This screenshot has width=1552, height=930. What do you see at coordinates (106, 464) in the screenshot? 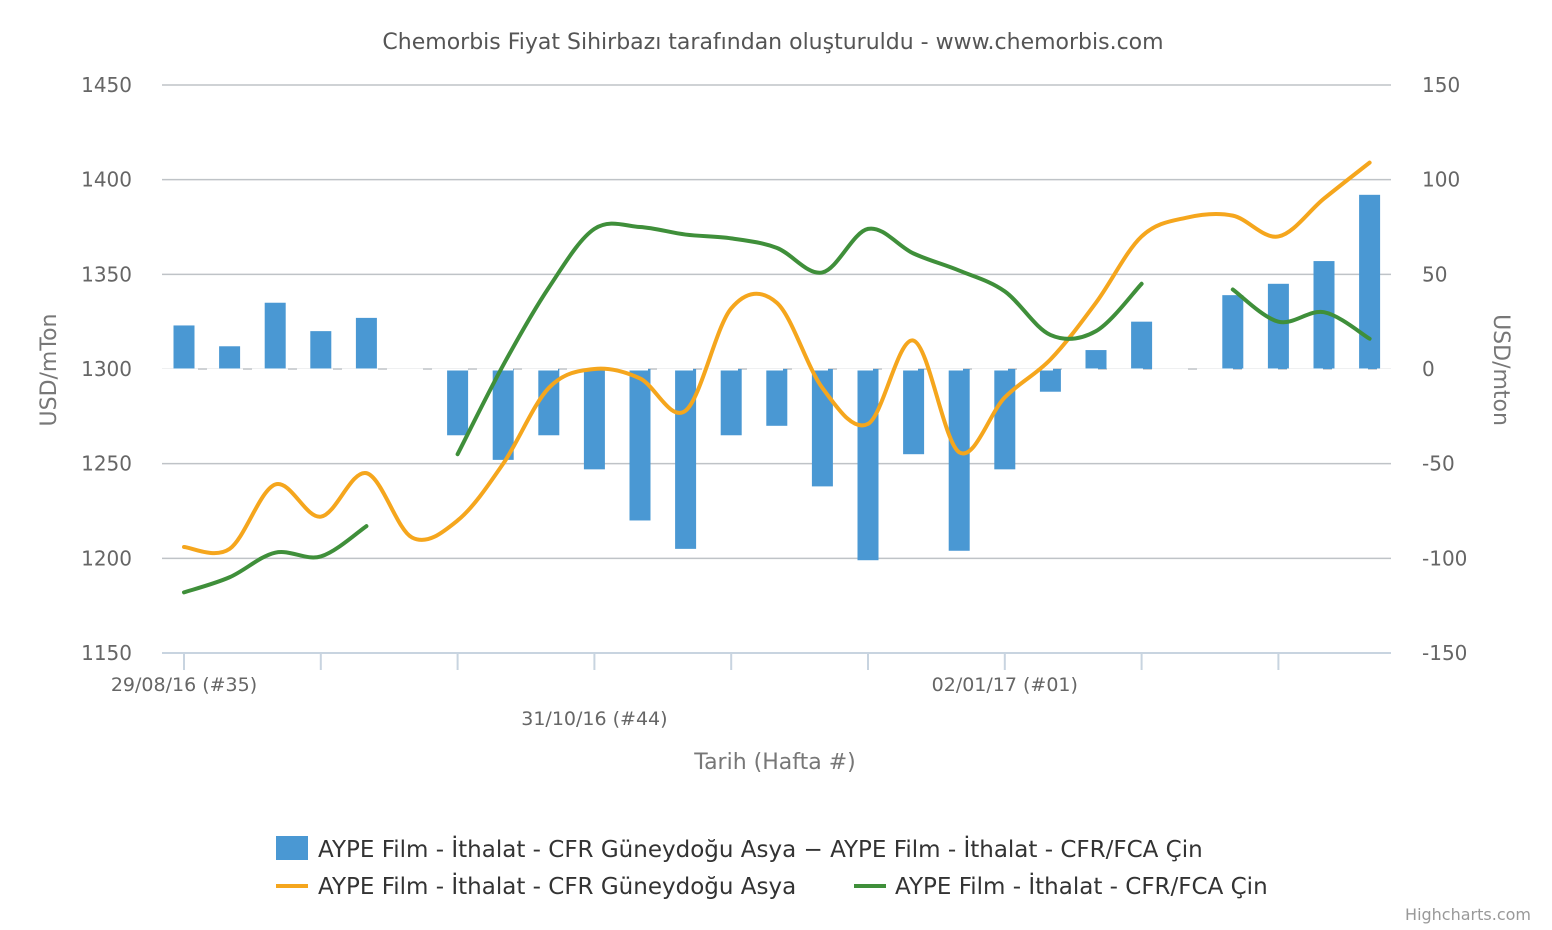
I see `y-left-tick-label: 1250` at bounding box center [106, 464].